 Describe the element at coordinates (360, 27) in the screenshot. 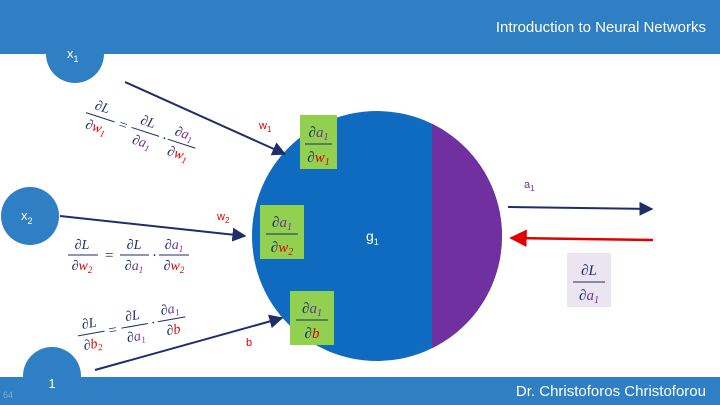

I see `header-bar` at that location.